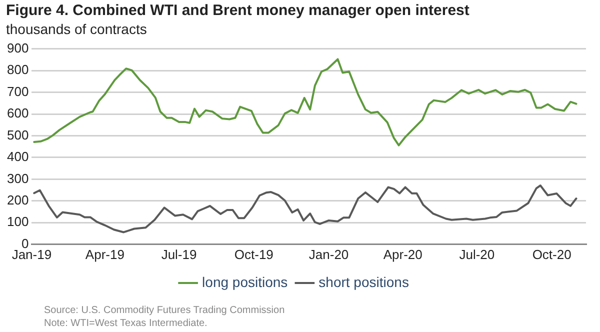  What do you see at coordinates (17, 113) in the screenshot?
I see `y-tick-label: 600` at bounding box center [17, 113].